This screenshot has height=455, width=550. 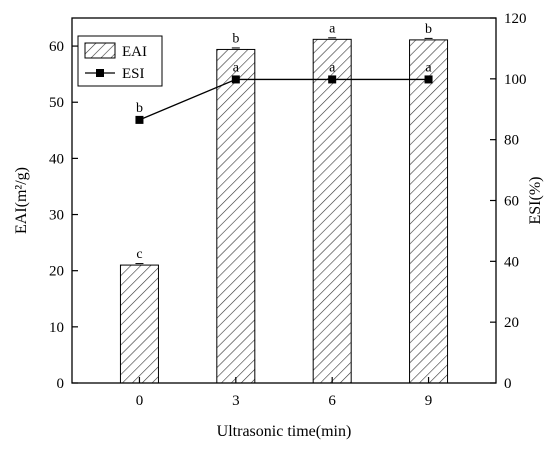 What do you see at coordinates (139, 108) in the screenshot?
I see `esi-significance-label: b` at bounding box center [139, 108].